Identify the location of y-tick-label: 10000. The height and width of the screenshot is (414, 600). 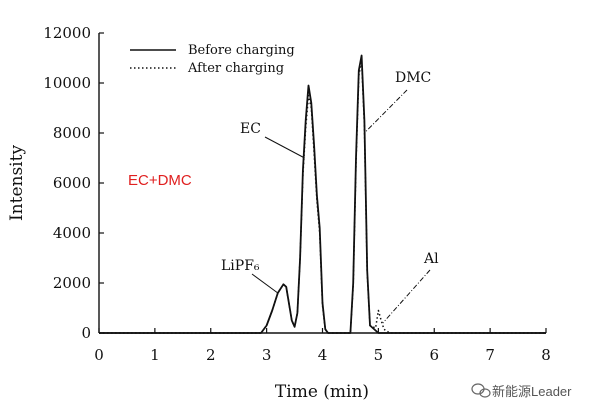
(67, 83).